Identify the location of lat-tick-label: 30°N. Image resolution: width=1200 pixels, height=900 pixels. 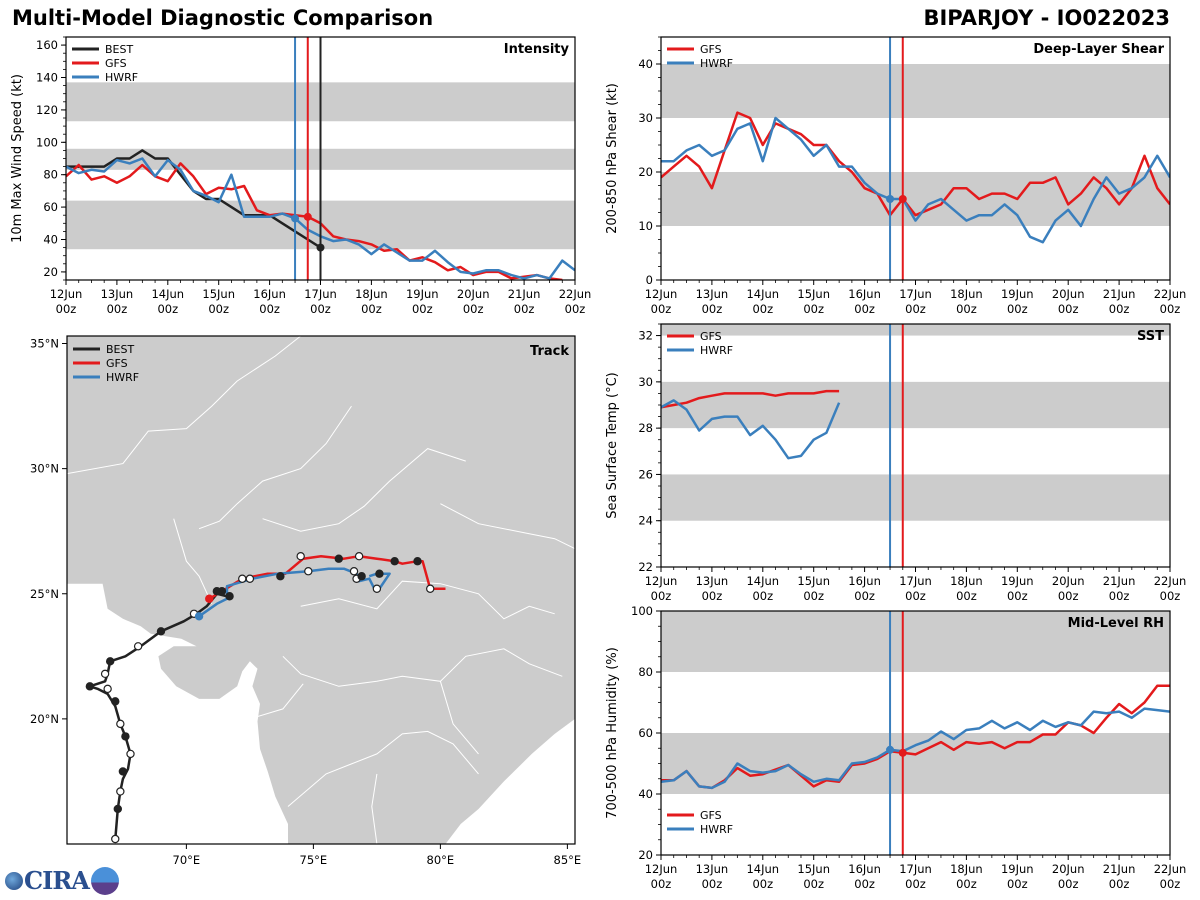
(44, 469).